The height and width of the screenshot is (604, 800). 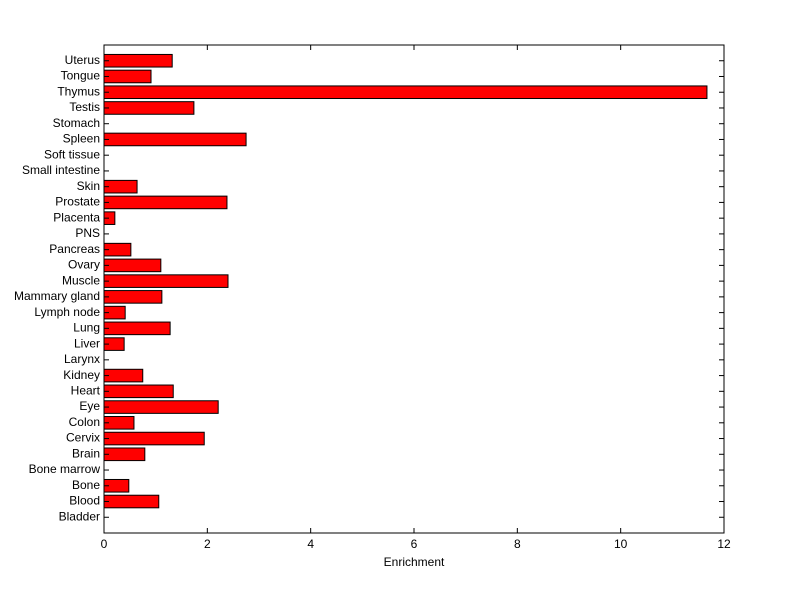 What do you see at coordinates (87, 233) in the screenshot?
I see `y-tick-label: PNS` at bounding box center [87, 233].